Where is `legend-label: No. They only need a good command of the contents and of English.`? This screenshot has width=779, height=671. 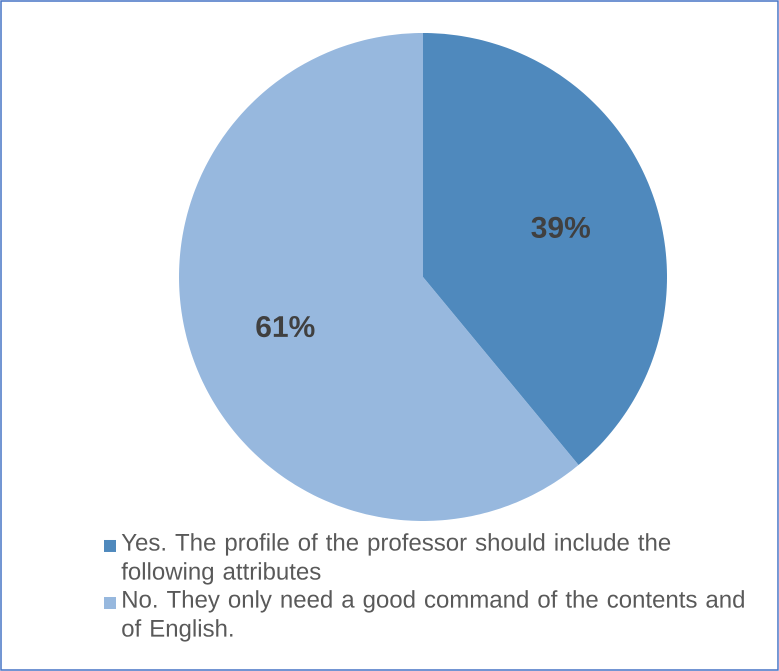 legend-label: No. They only need a good command of the contents and of English. is located at coordinates (433, 616).